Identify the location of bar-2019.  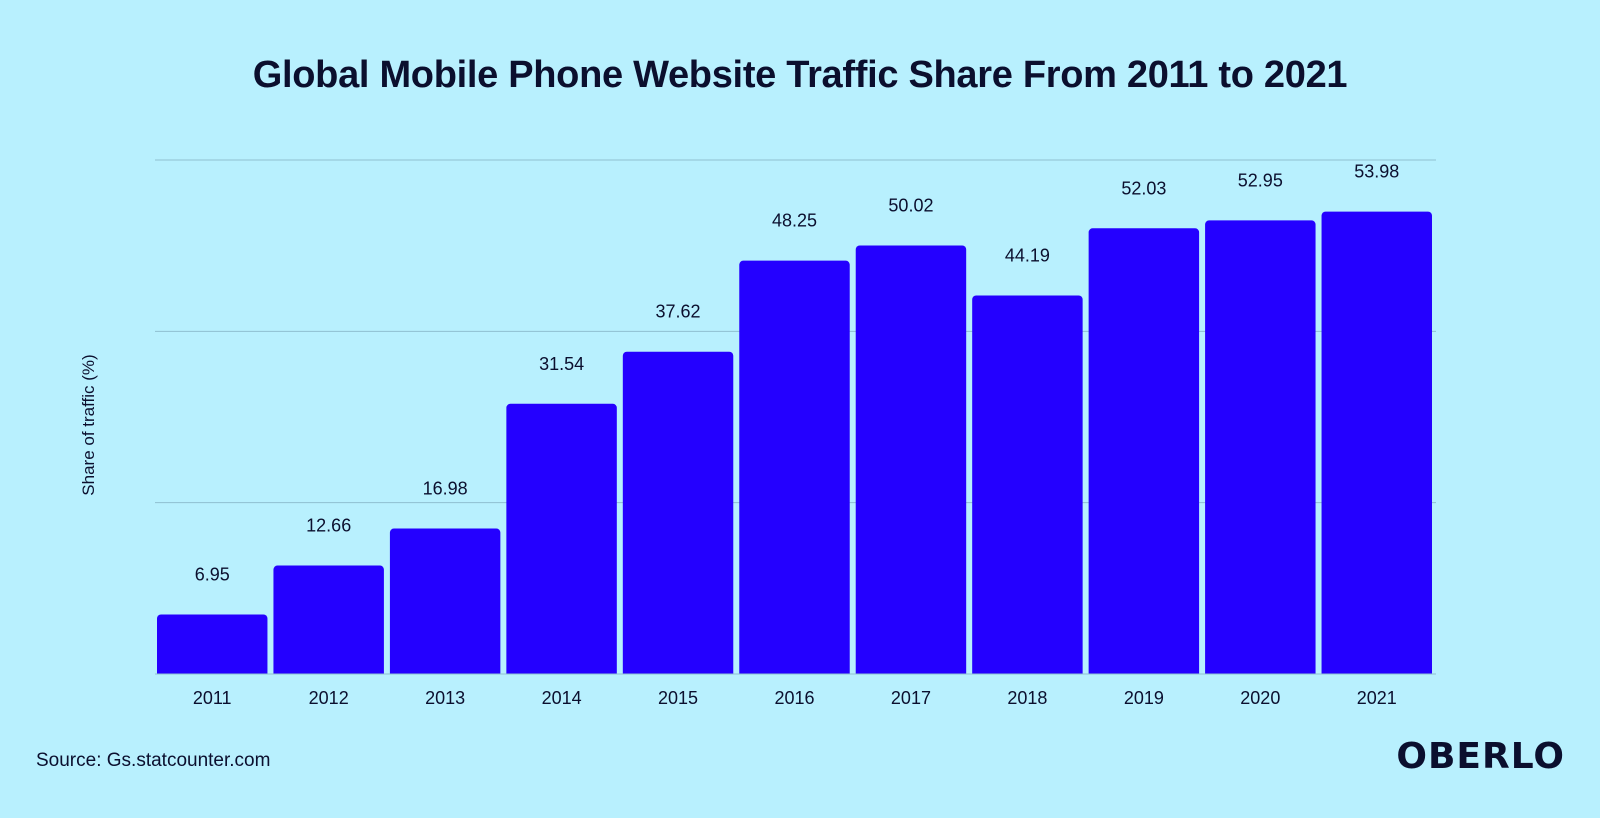
(1144, 453).